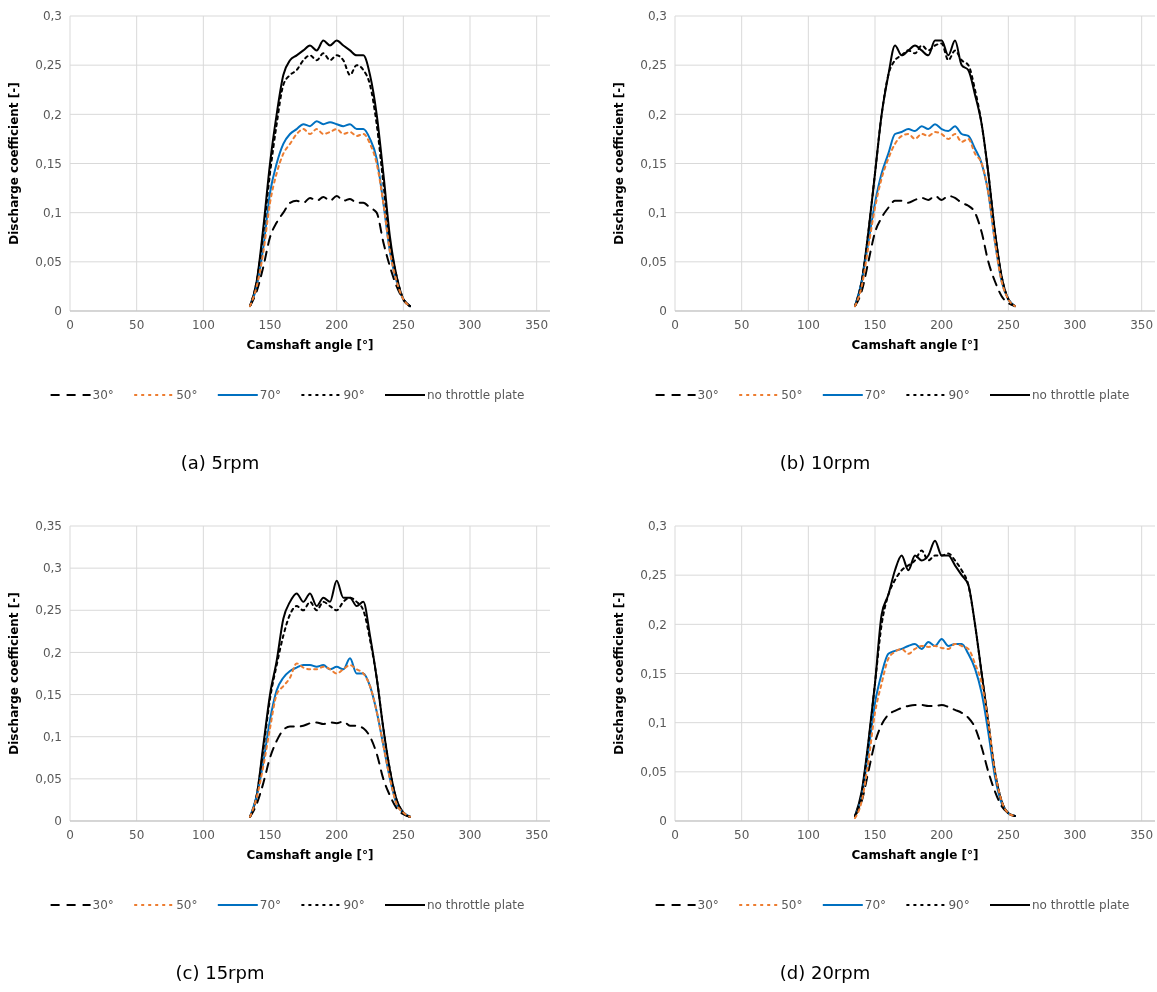 This screenshot has width=1157, height=992. Describe the element at coordinates (48, 526) in the screenshot. I see `y-tick-label: 0,35` at that location.